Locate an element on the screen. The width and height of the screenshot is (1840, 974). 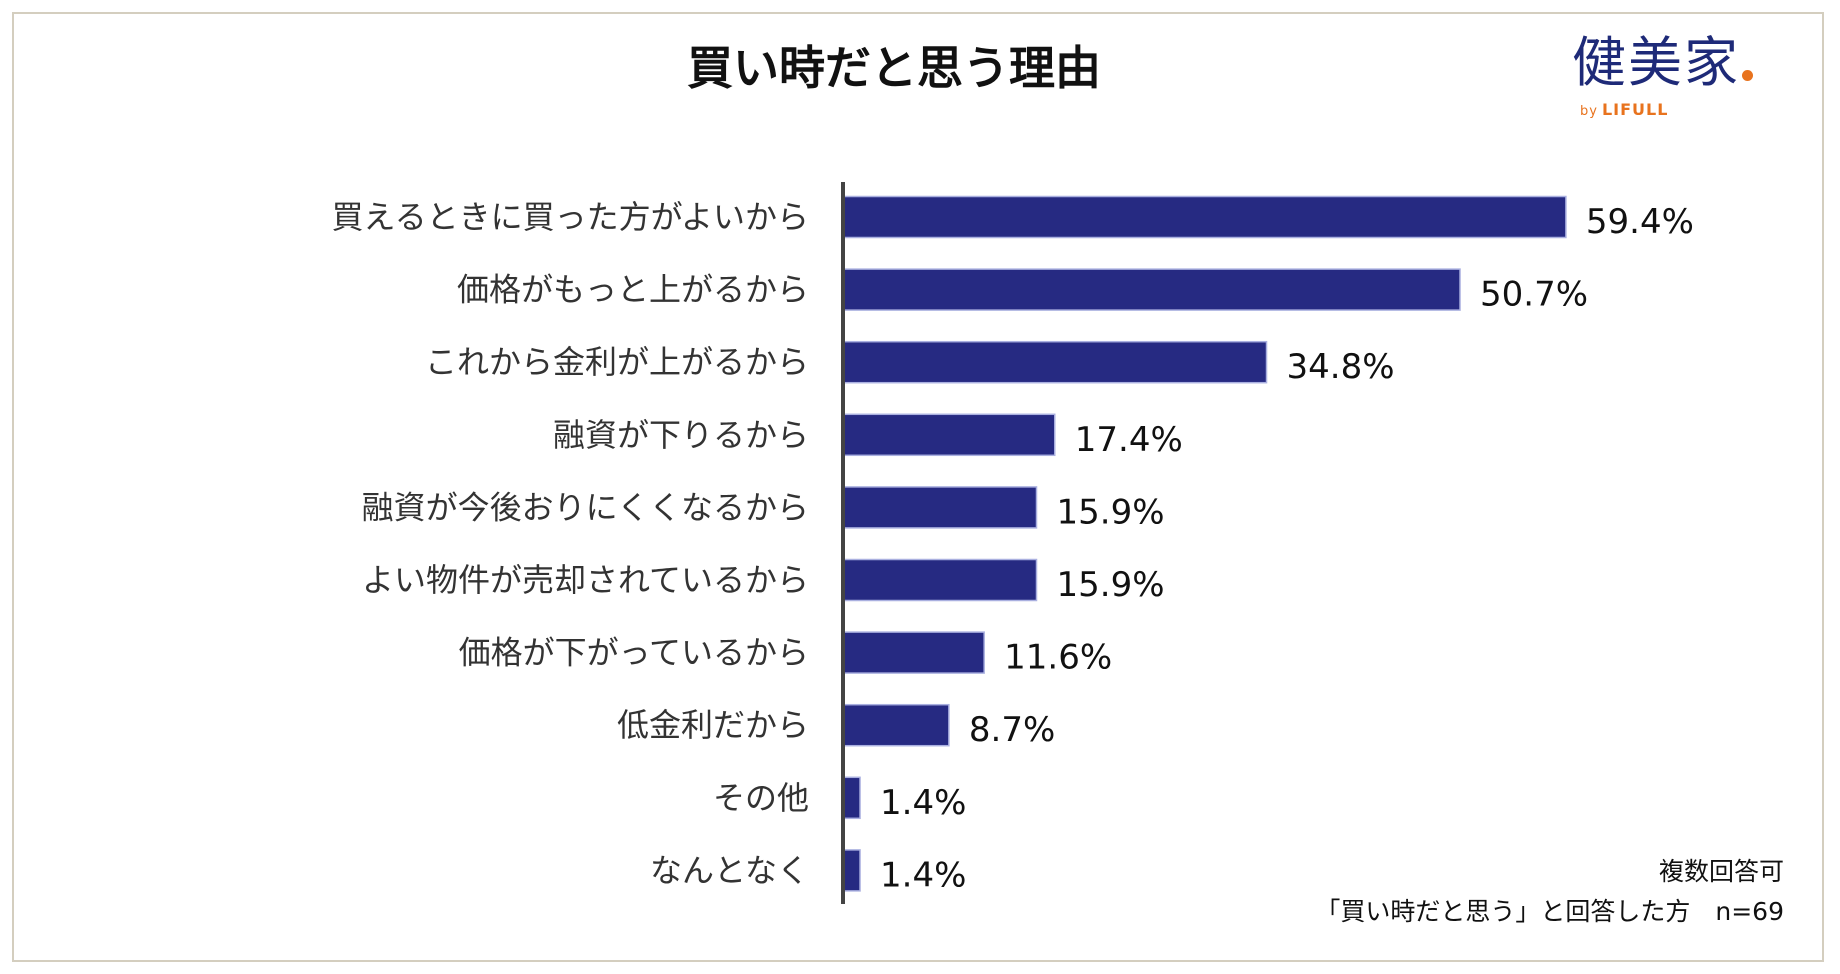
logo: 健美家 is located at coordinates (1662, 63).